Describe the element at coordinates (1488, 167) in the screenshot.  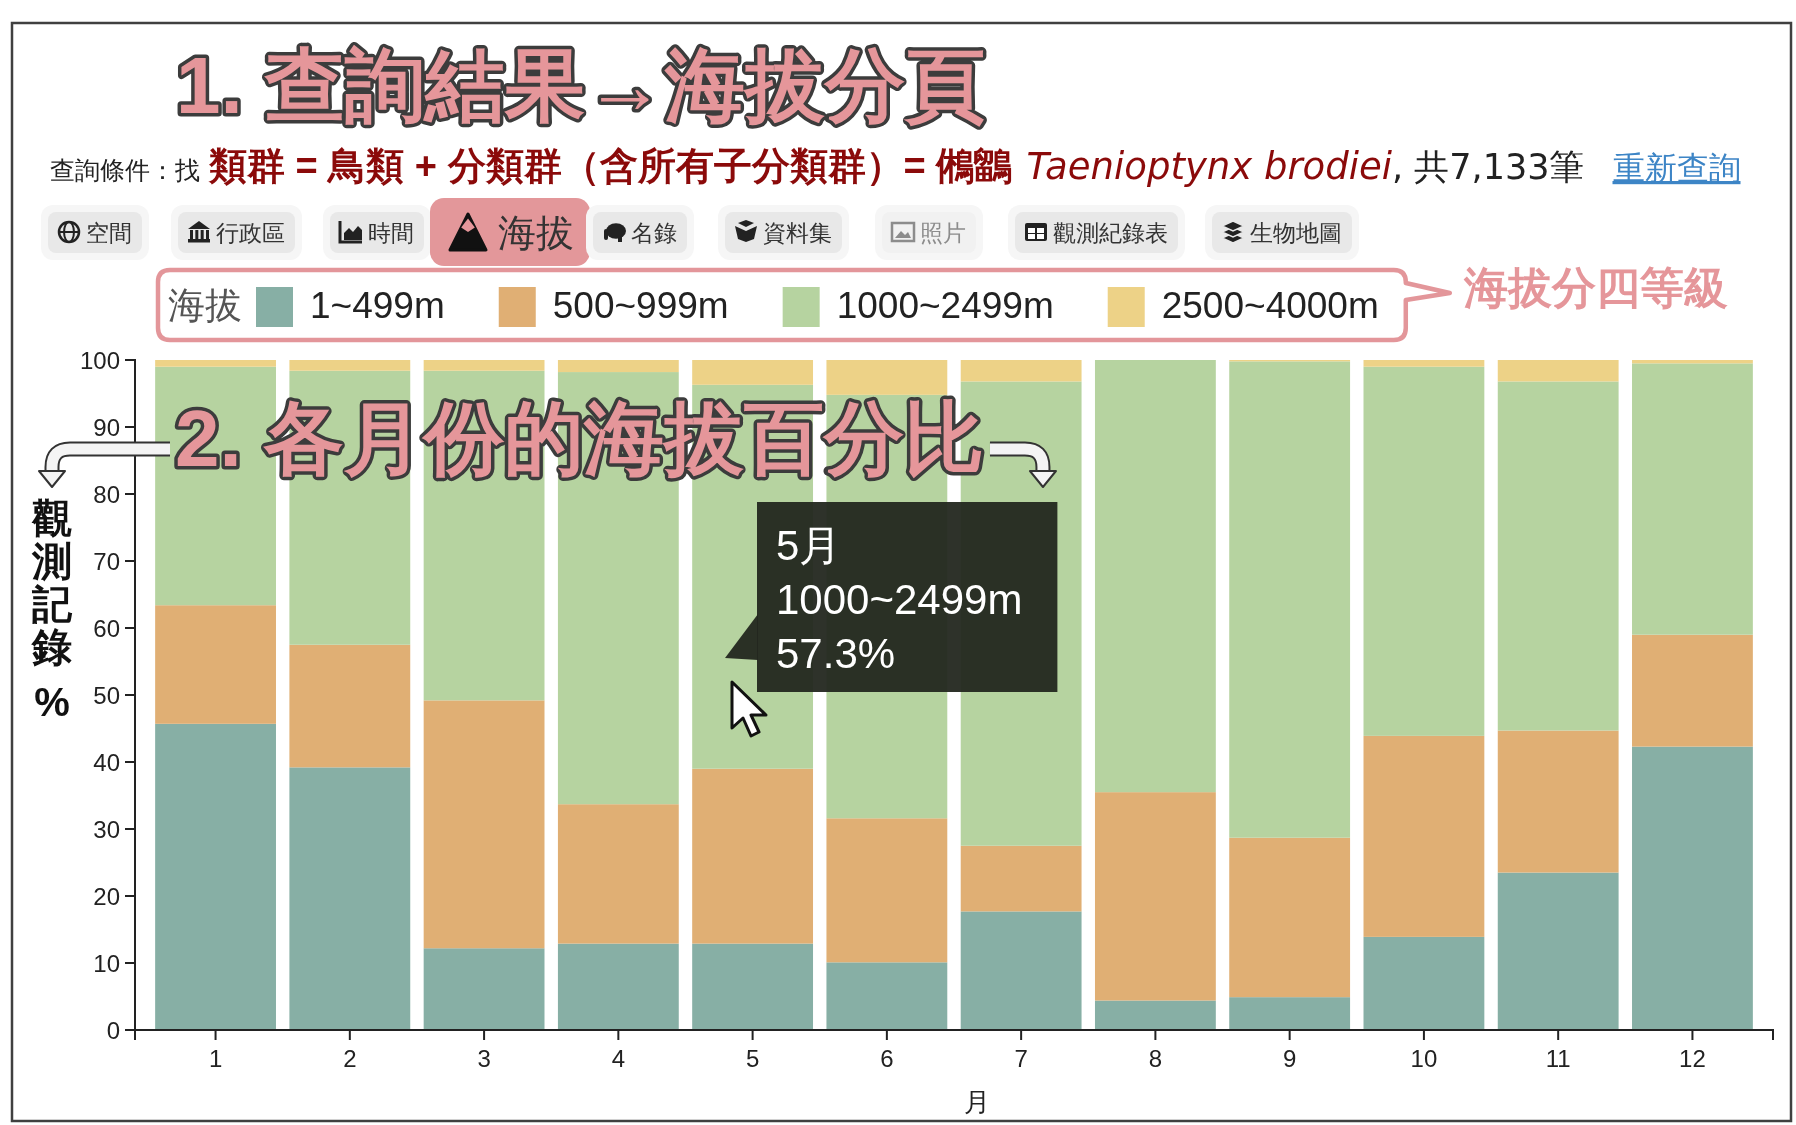
I see `text: , 共7,133筆` at that location.